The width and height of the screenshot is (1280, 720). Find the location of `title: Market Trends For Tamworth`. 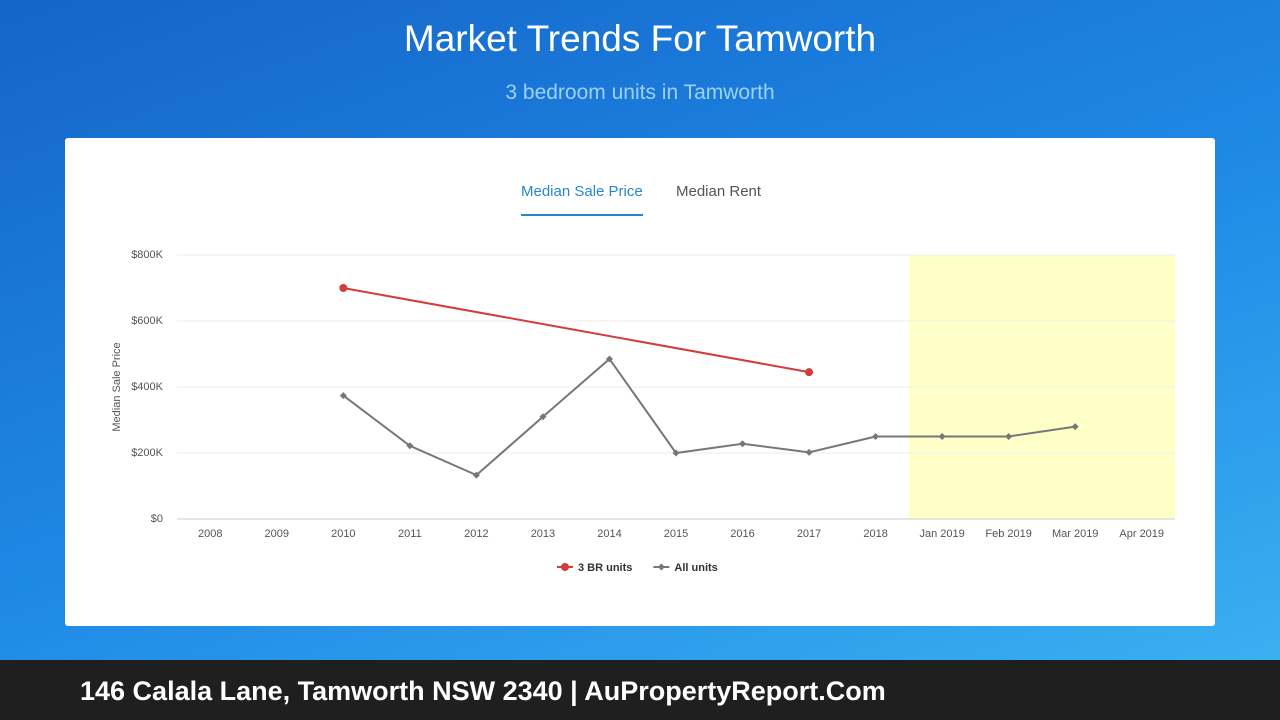

title: Market Trends For Tamworth is located at coordinates (640, 38).